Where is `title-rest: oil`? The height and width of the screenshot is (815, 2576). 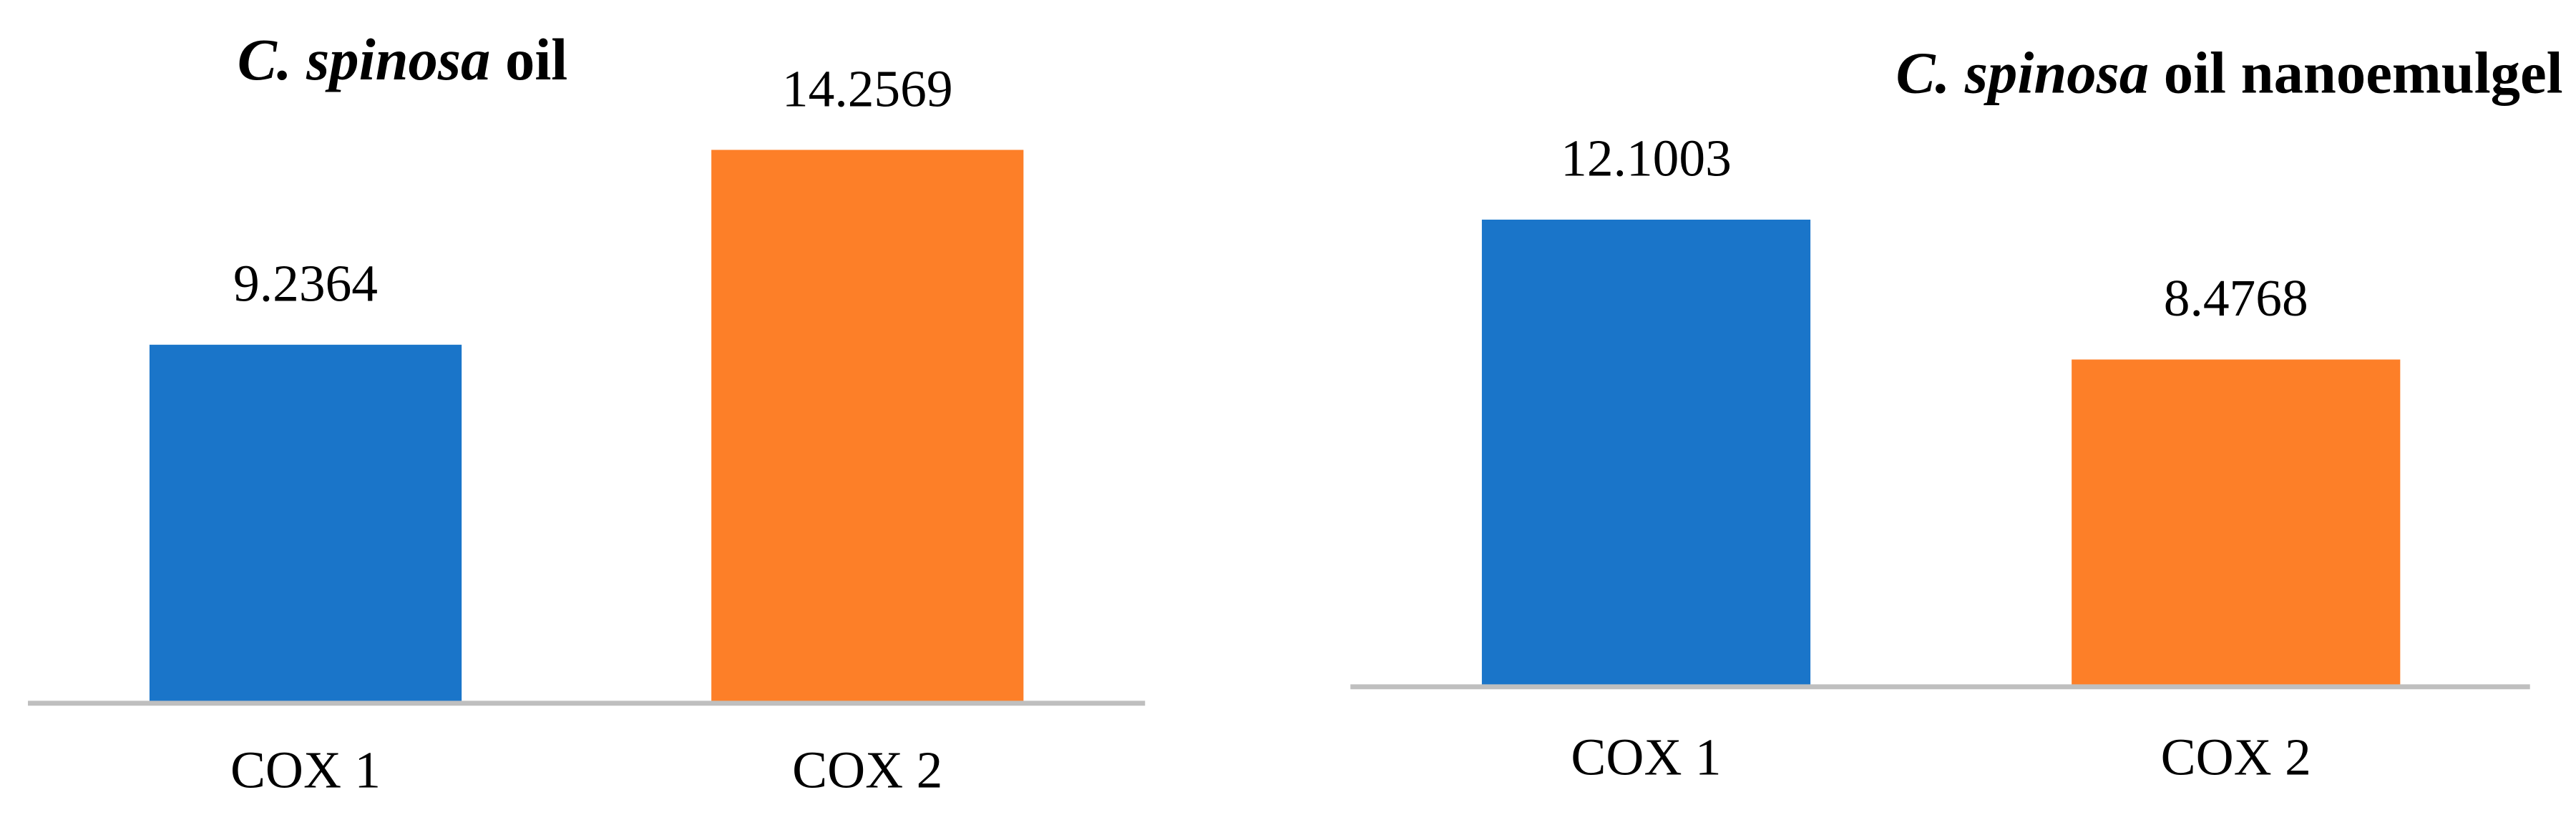
title-rest: oil is located at coordinates (536, 59).